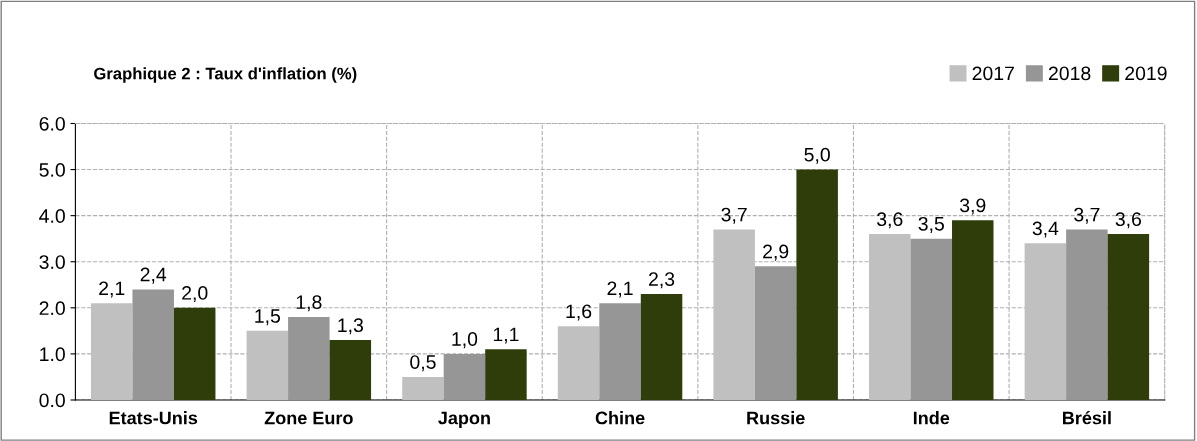  Describe the element at coordinates (776, 252) in the screenshot. I see `data-label: 2,9` at that location.